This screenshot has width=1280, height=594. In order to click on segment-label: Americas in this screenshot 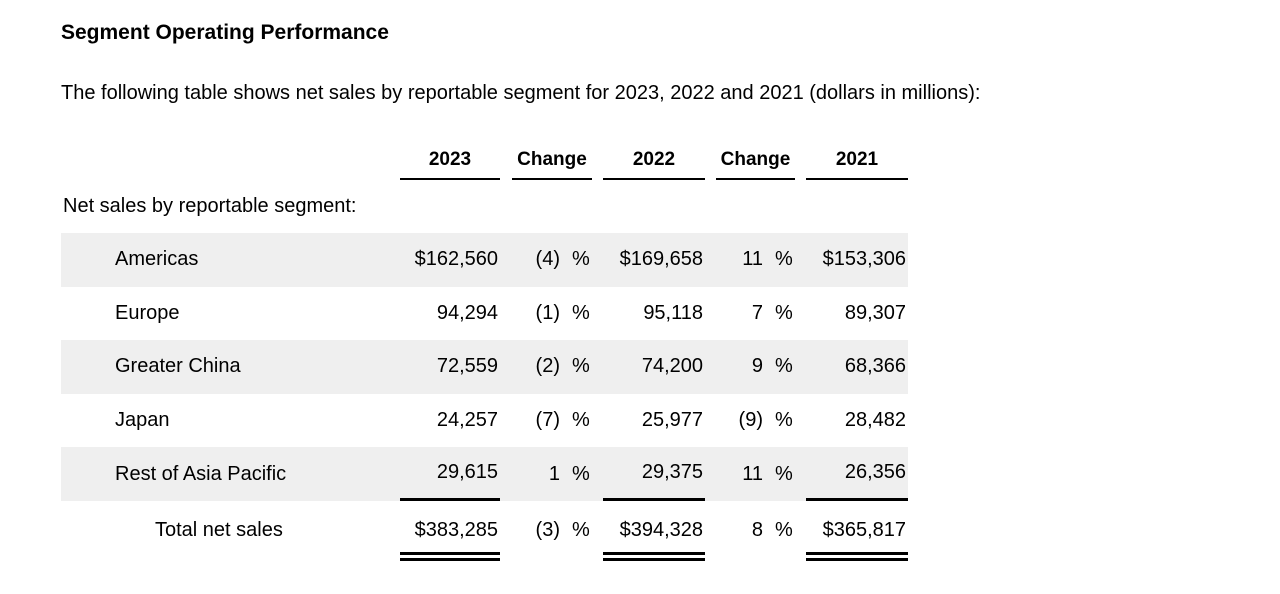, I will do `click(157, 259)`.